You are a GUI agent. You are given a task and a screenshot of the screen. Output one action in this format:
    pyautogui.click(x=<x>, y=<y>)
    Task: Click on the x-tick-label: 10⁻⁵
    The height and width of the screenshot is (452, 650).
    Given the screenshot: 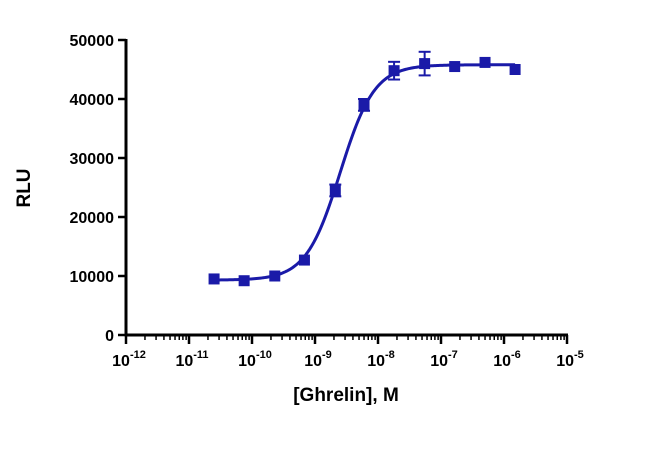 What is the action you would take?
    pyautogui.click(x=570, y=359)
    